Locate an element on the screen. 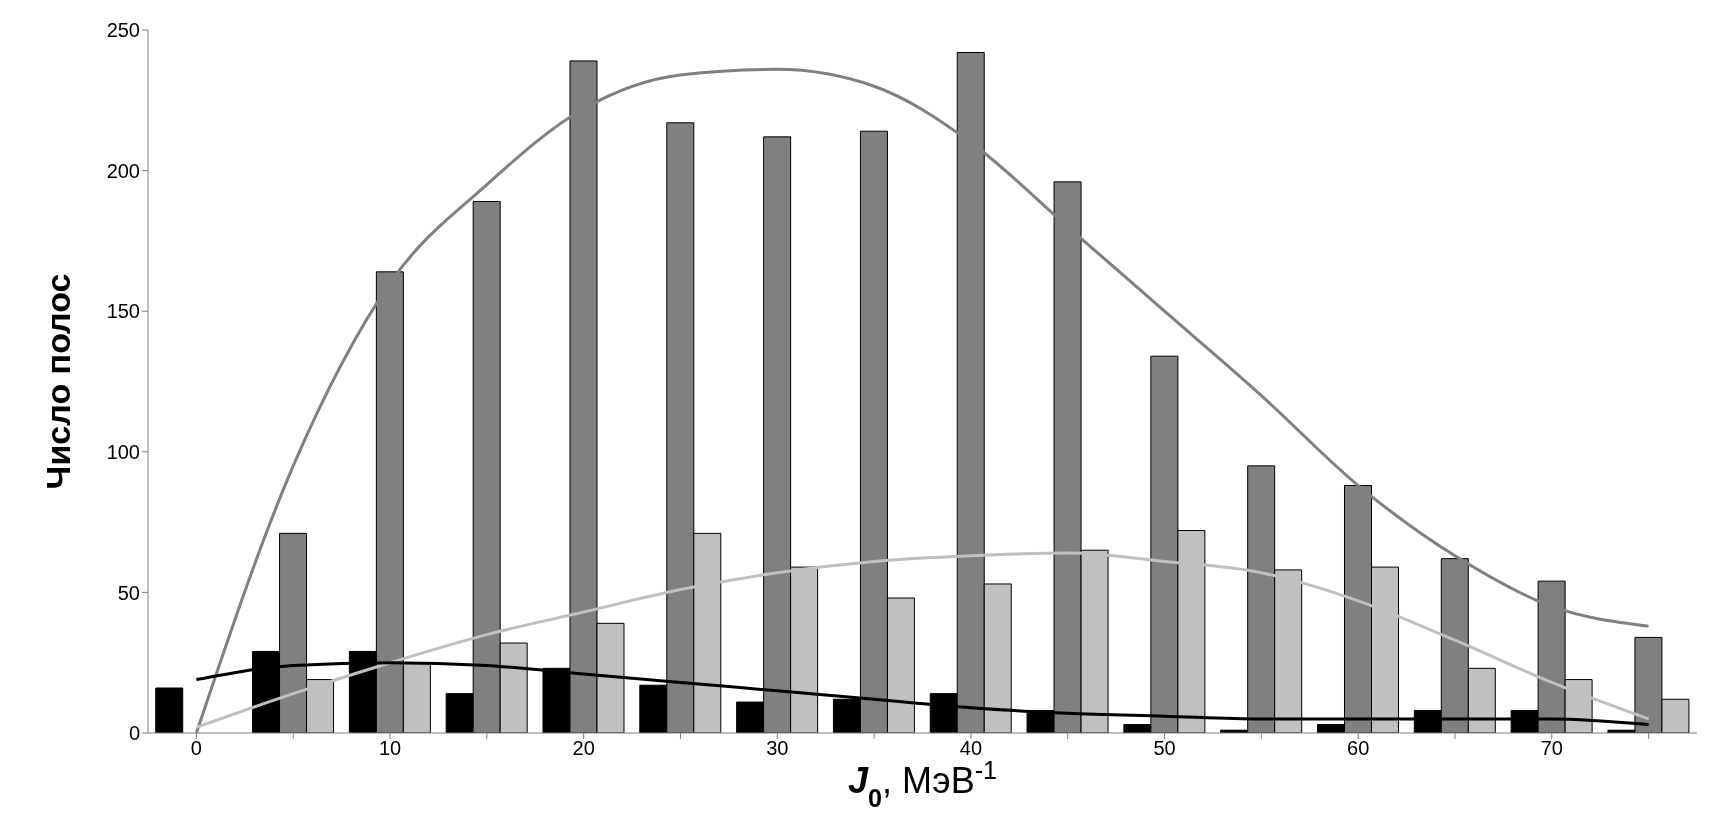 The width and height of the screenshot is (1709, 831). y-tick-label: 150 is located at coordinates (123, 311).